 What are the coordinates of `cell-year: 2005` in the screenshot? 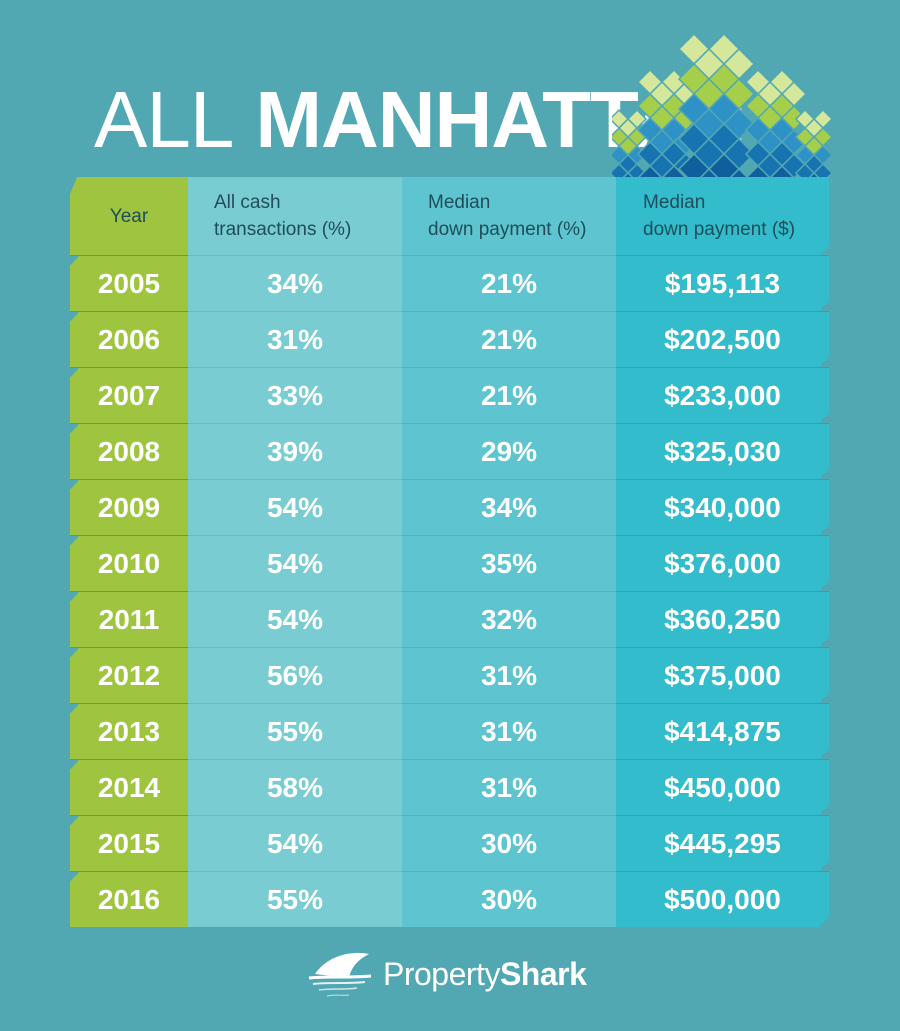 It's located at (129, 283).